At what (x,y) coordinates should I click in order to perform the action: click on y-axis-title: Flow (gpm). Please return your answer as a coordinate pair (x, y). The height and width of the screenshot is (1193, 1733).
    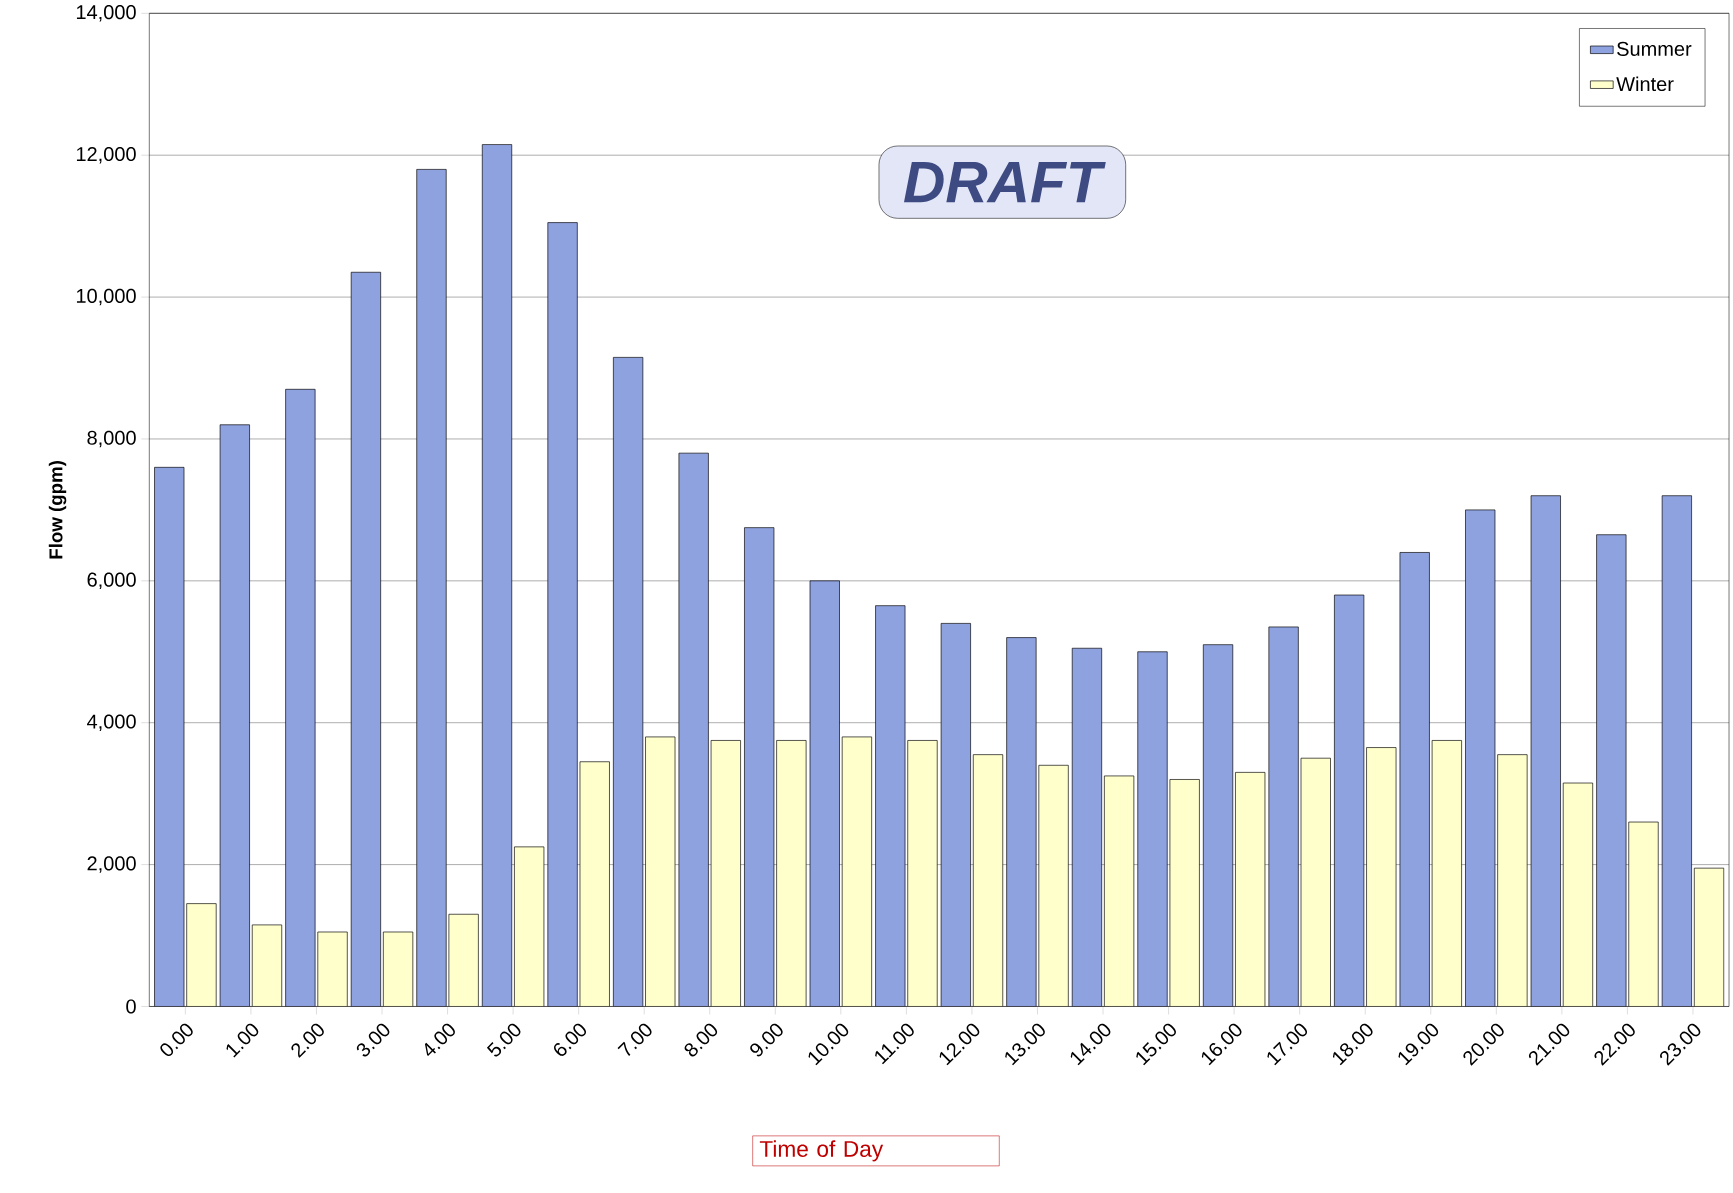
    Looking at the image, I should click on (57, 510).